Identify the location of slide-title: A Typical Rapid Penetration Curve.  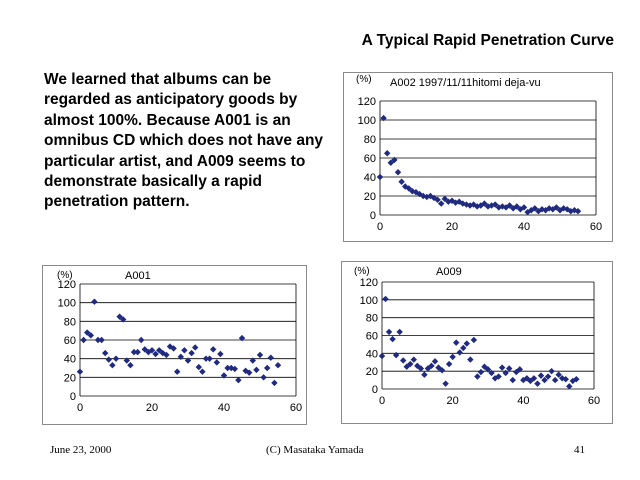
(487, 40).